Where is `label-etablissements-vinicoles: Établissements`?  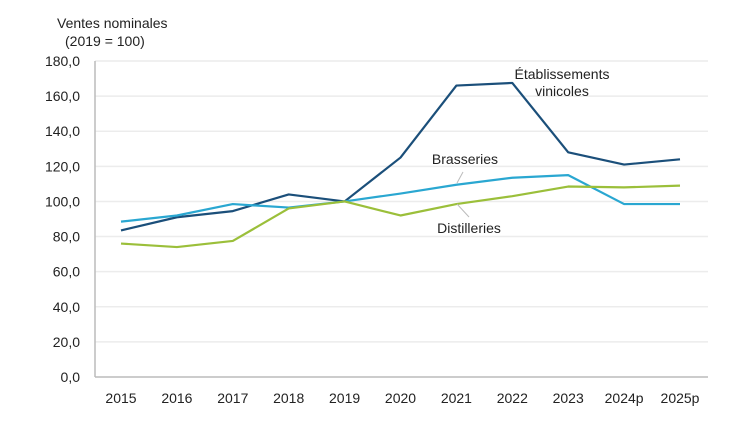 label-etablissements-vinicoles: Établissements is located at coordinates (562, 74).